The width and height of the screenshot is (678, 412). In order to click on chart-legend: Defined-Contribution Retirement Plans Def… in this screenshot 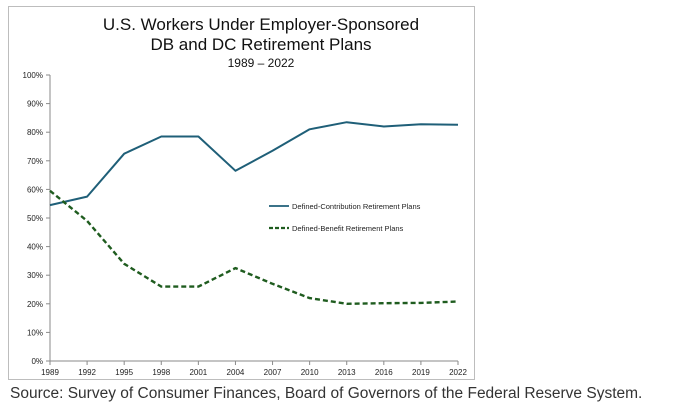, I will do `click(345, 217)`.